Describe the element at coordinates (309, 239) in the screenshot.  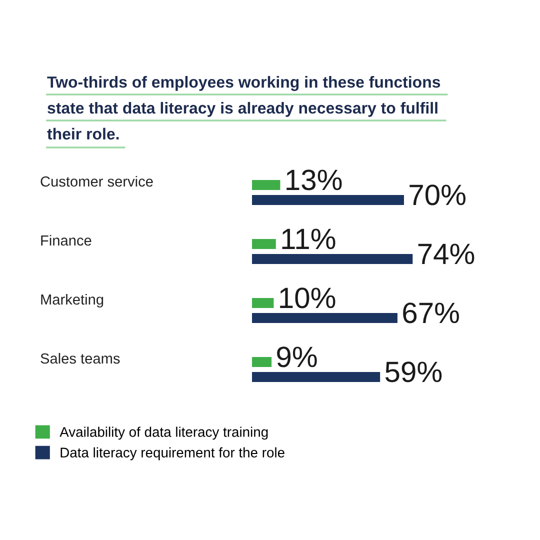
I see `data-label: 11%` at that location.